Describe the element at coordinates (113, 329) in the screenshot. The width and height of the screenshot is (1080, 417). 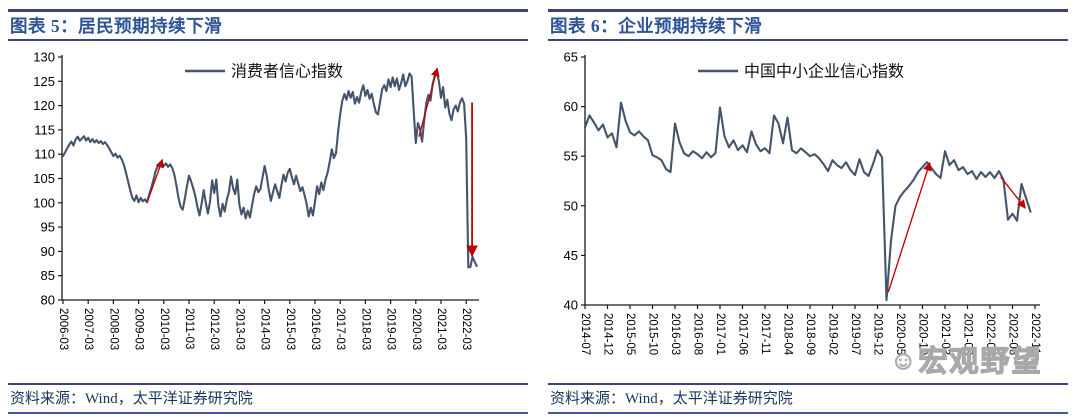
I see `x-tick-label: 2008-03` at that location.